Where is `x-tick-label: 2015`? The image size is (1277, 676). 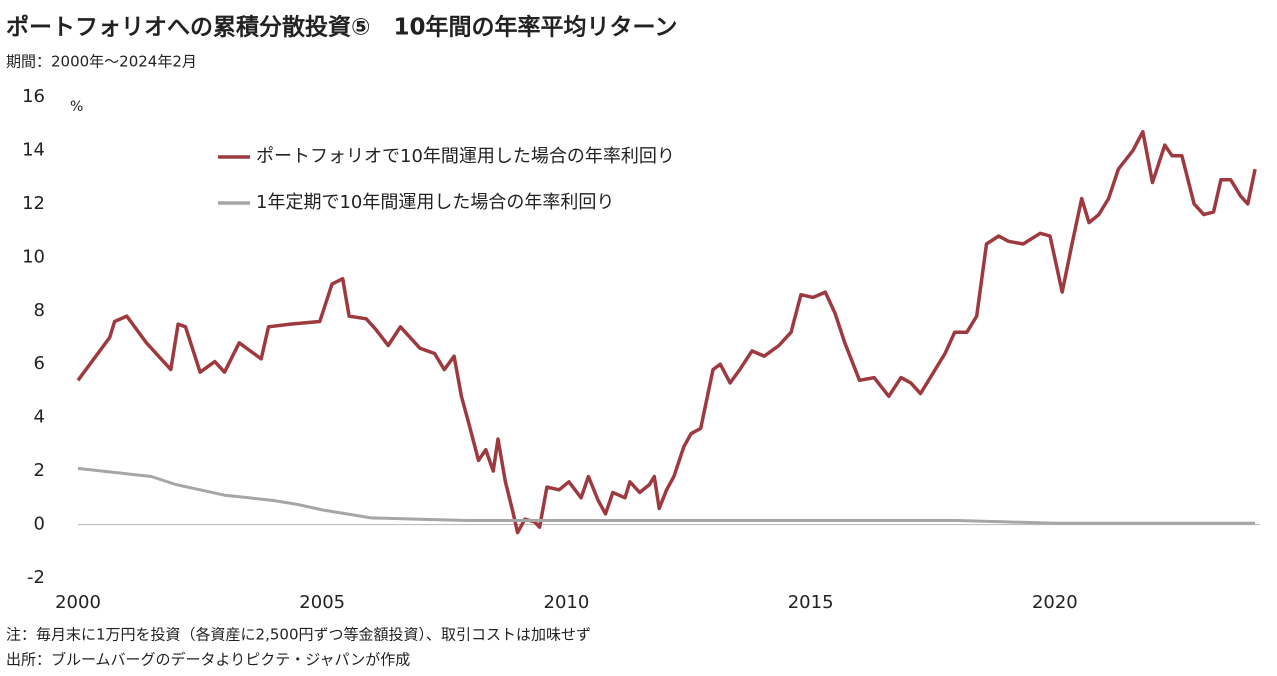
x-tick-label: 2015 is located at coordinates (811, 602).